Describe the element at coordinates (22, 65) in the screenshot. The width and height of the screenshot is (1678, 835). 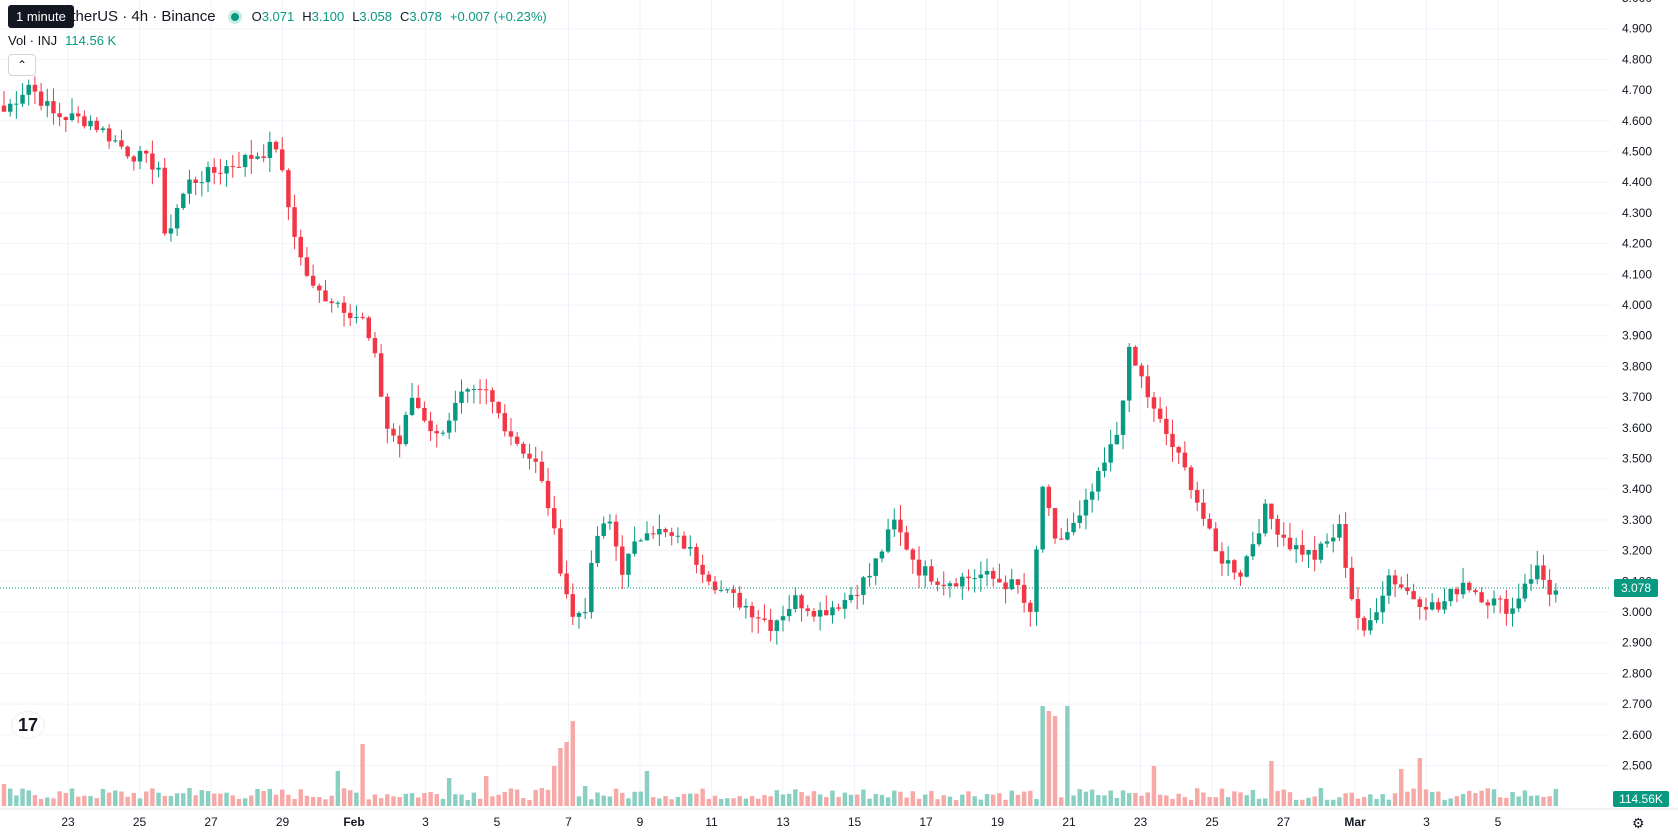
I see `collapse-legend-button: ⌃` at that location.